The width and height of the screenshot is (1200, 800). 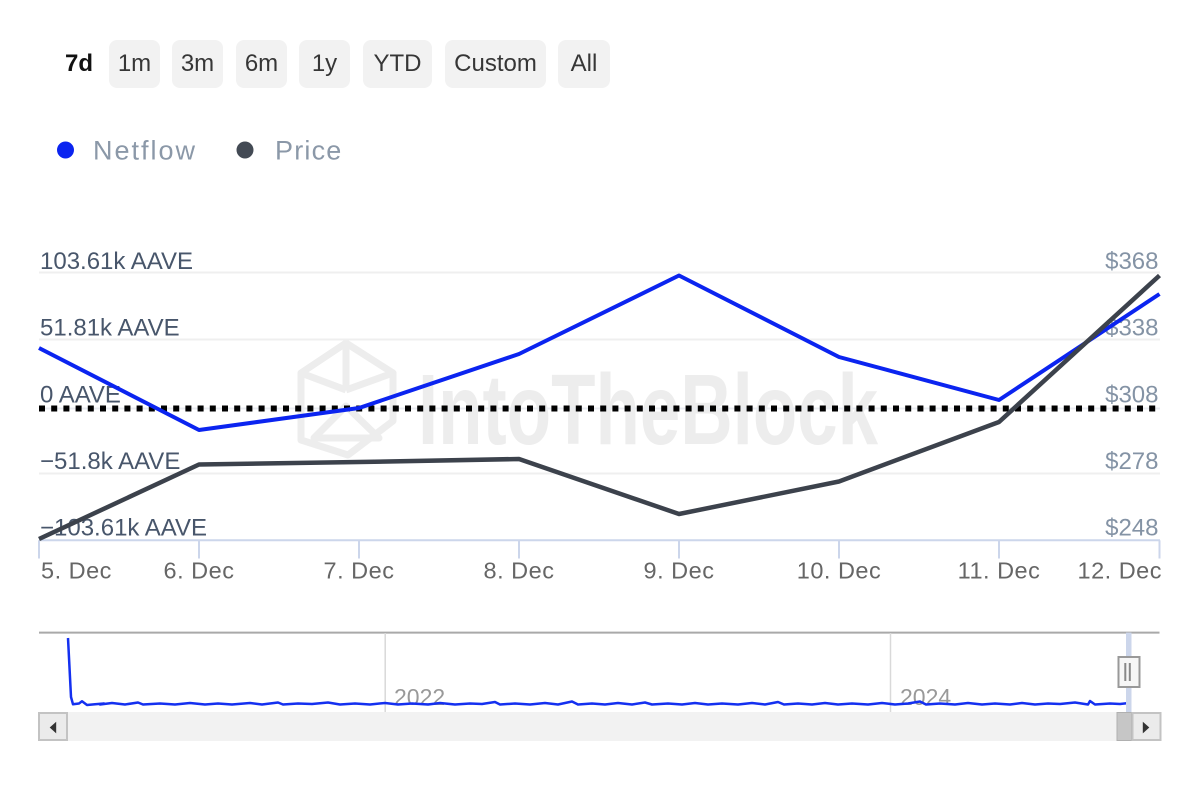 I want to click on svg-text: 12. Dec, so click(x=1120, y=571).